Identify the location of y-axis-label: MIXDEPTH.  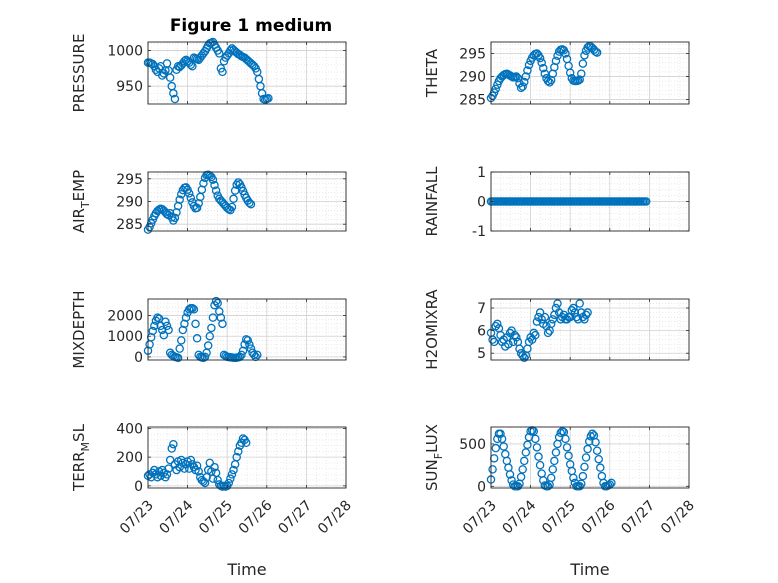
(79, 329).